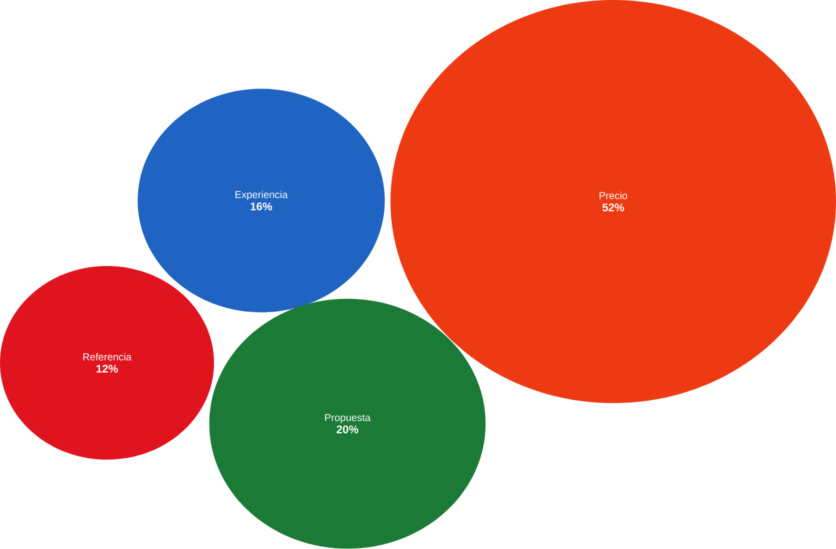 The width and height of the screenshot is (836, 549). What do you see at coordinates (107, 368) in the screenshot?
I see `data-label: 12%` at bounding box center [107, 368].